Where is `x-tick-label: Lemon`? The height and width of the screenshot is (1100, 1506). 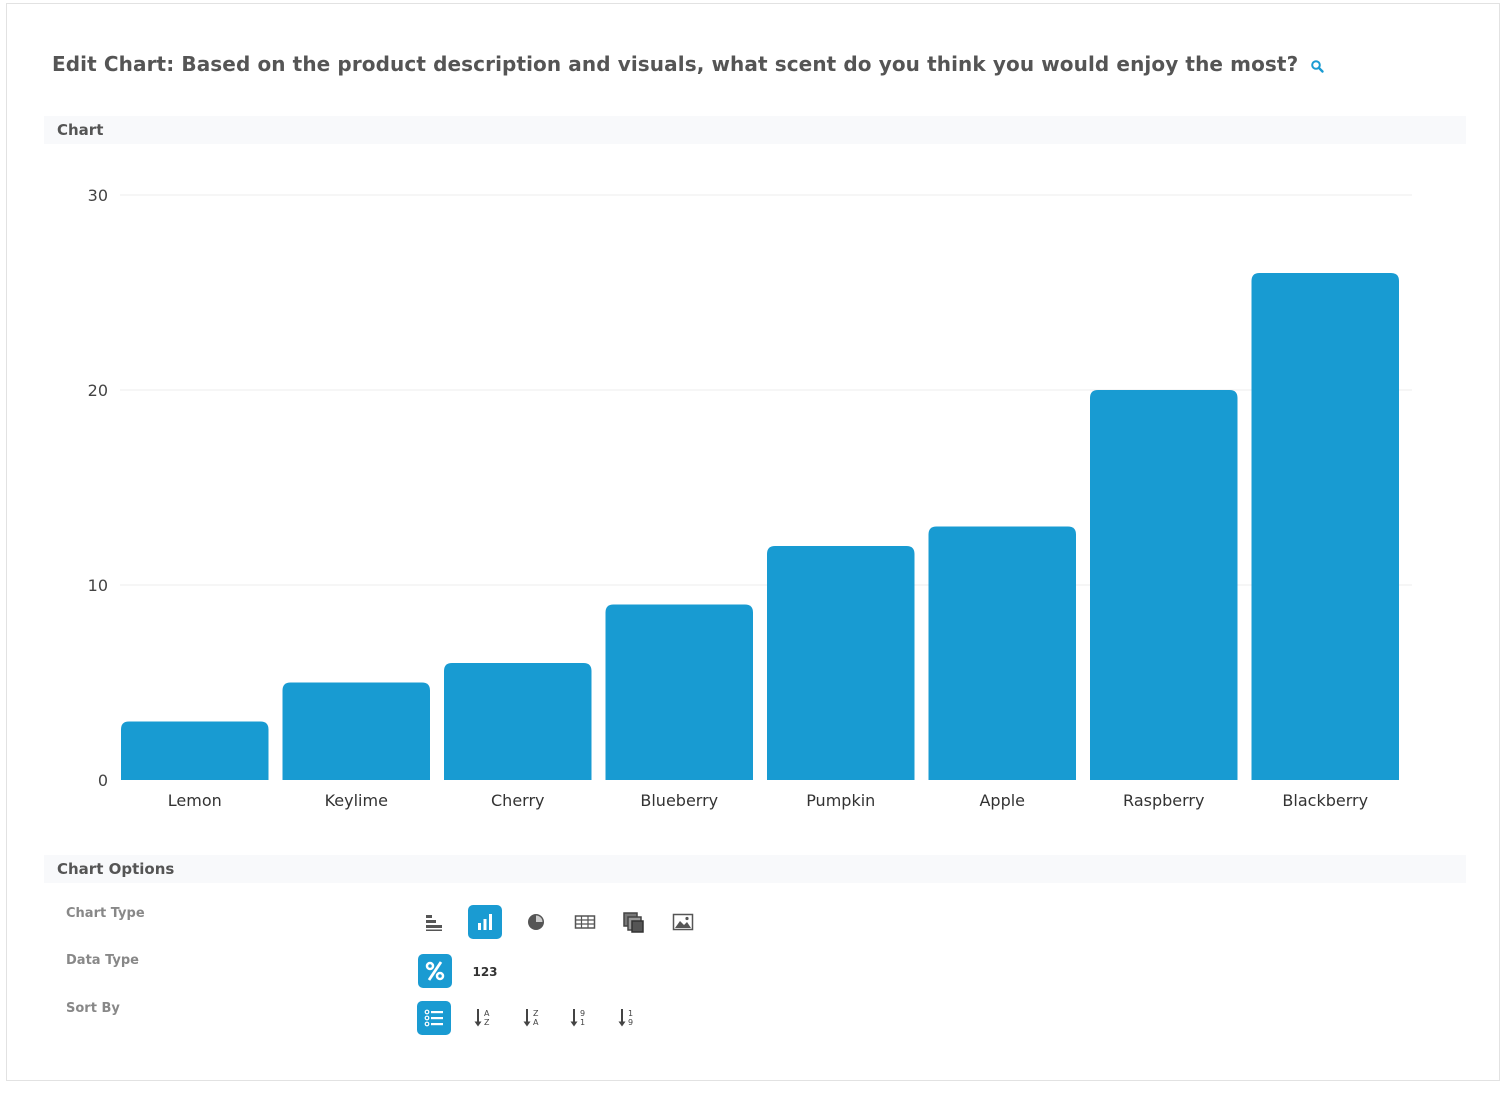 x-tick-label: Lemon is located at coordinates (195, 800).